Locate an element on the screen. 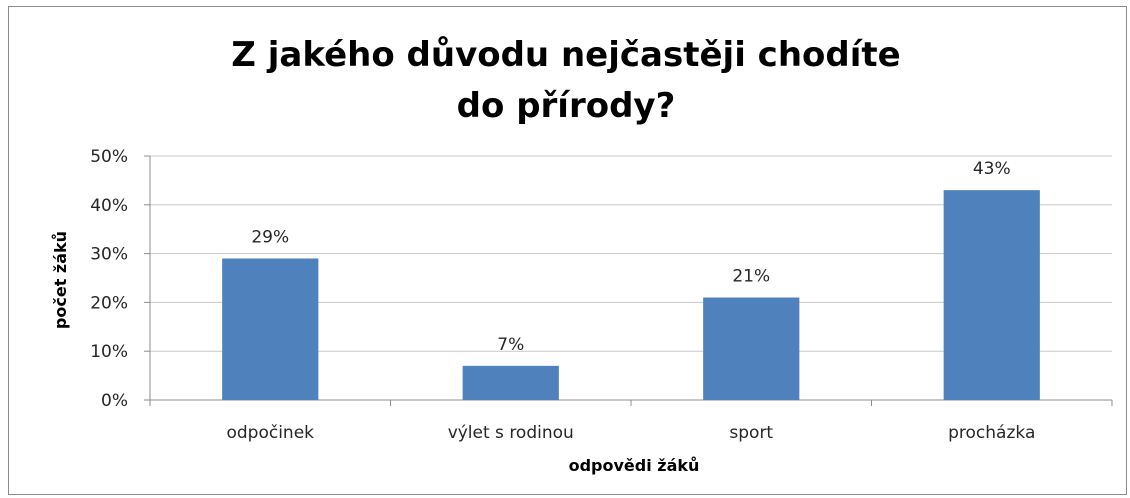 Image resolution: width=1130 pixels, height=498 pixels. x-tick-label: odpočinek is located at coordinates (270, 433).